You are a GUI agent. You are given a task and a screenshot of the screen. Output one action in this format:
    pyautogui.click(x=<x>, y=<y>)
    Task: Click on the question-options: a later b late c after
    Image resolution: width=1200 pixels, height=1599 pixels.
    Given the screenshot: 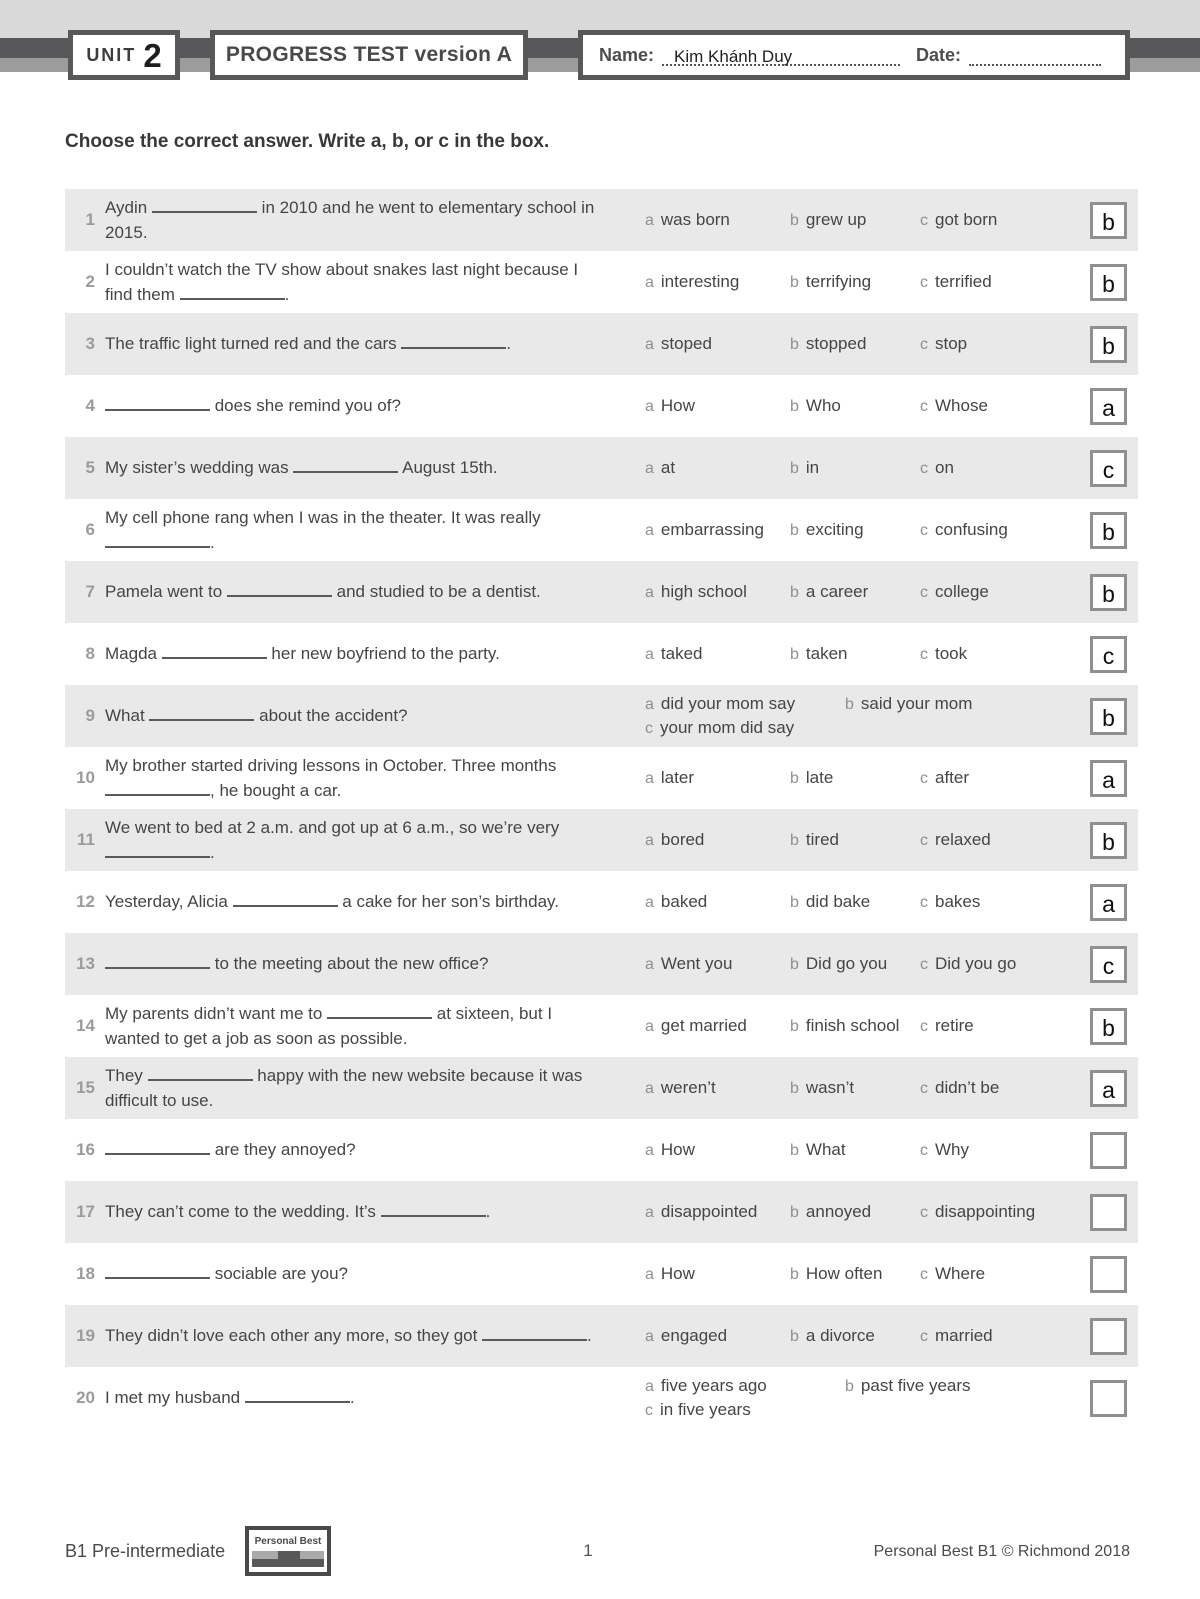 What is the action you would take?
    pyautogui.click(x=867, y=778)
    